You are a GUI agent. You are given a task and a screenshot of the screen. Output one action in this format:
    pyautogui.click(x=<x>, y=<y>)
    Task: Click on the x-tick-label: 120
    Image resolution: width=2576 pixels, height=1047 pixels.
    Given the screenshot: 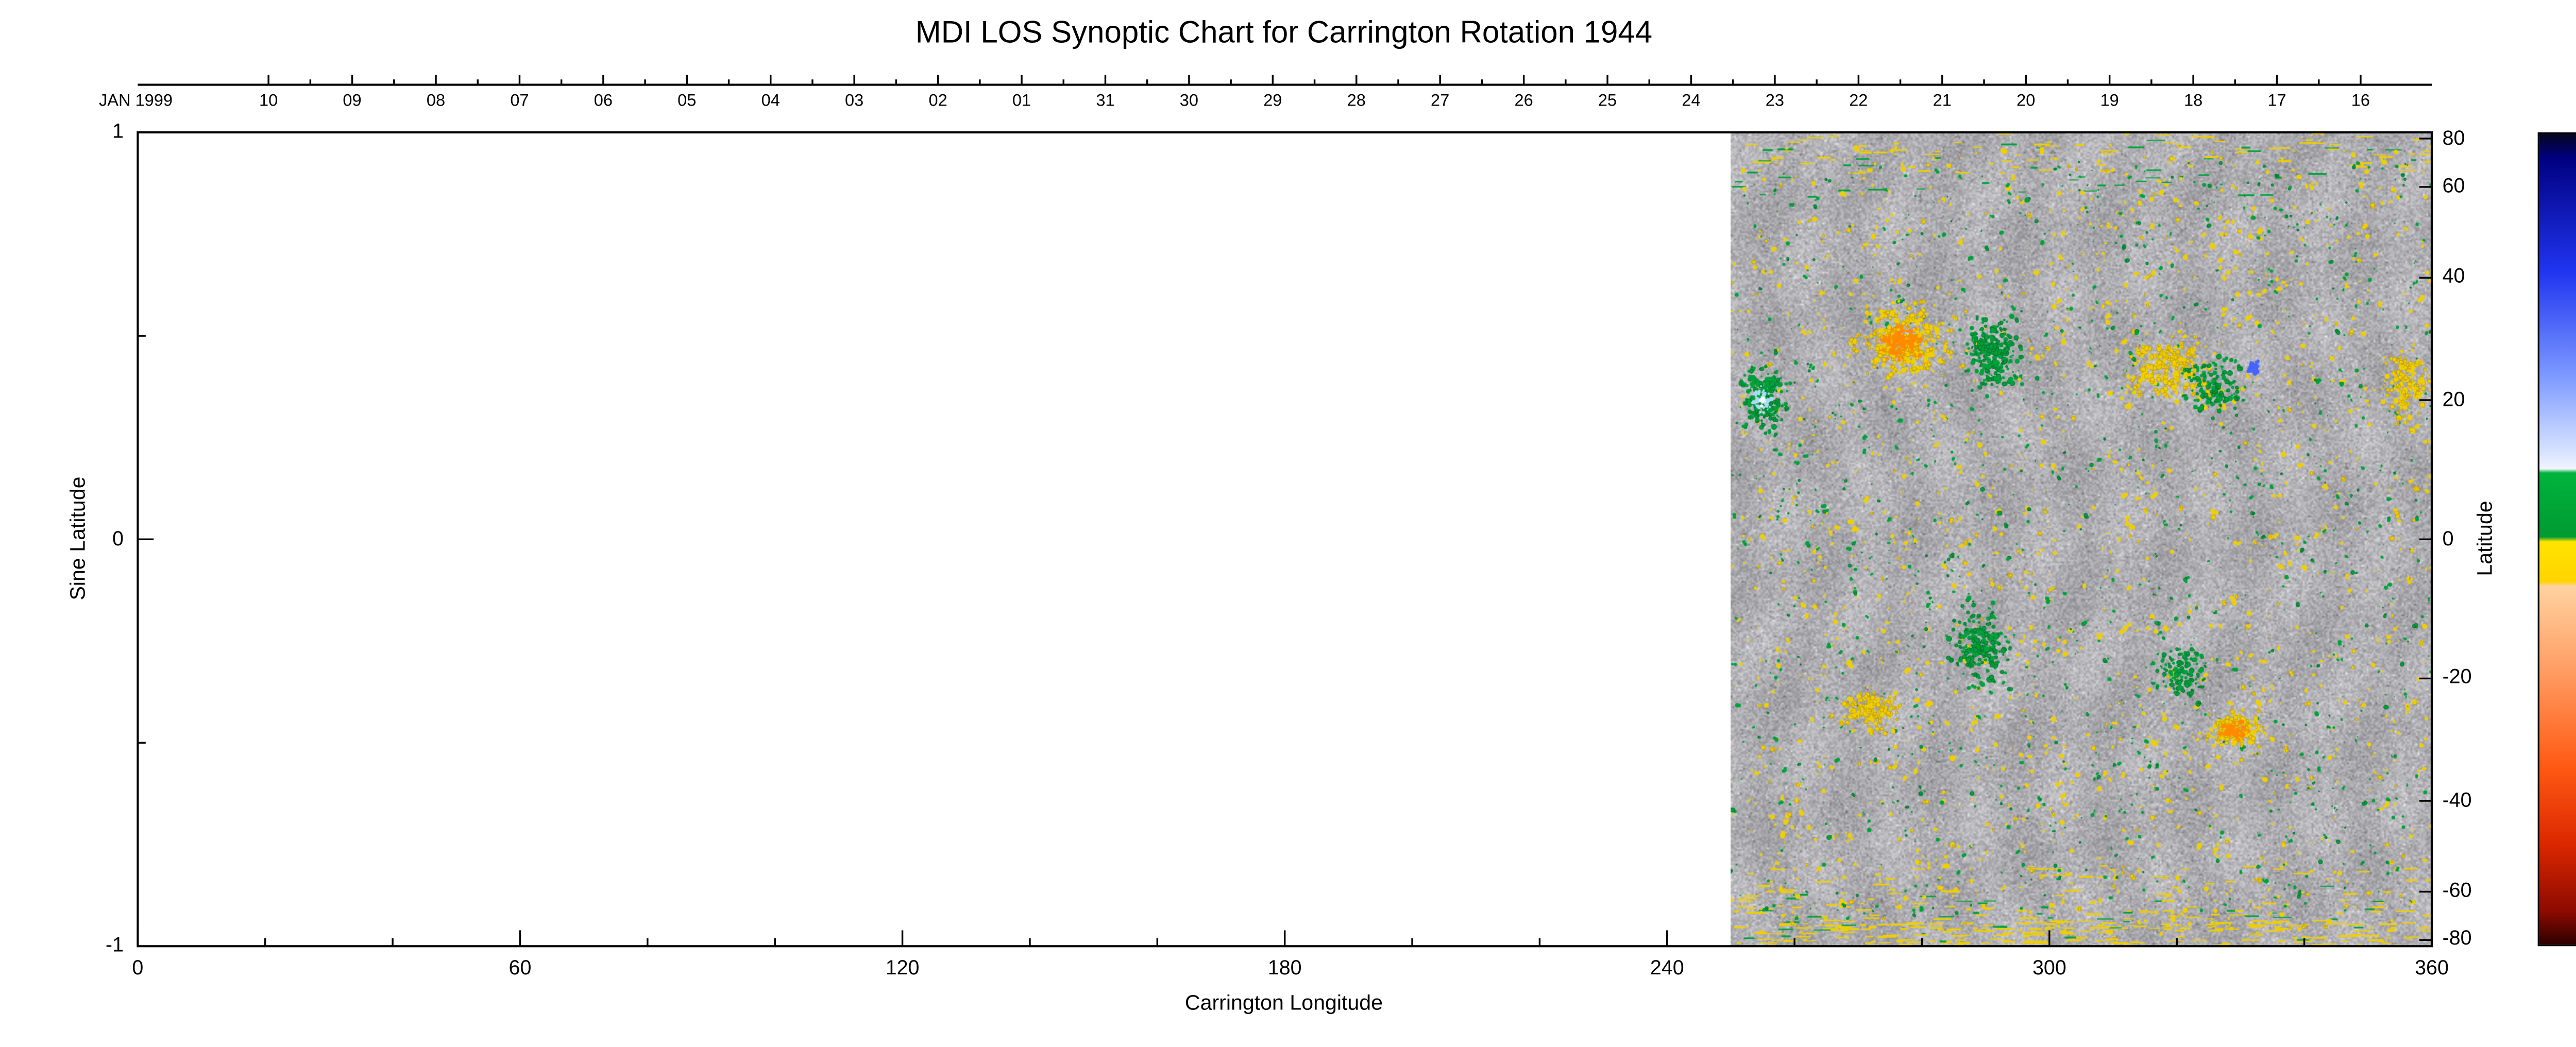 What is the action you would take?
    pyautogui.click(x=902, y=969)
    